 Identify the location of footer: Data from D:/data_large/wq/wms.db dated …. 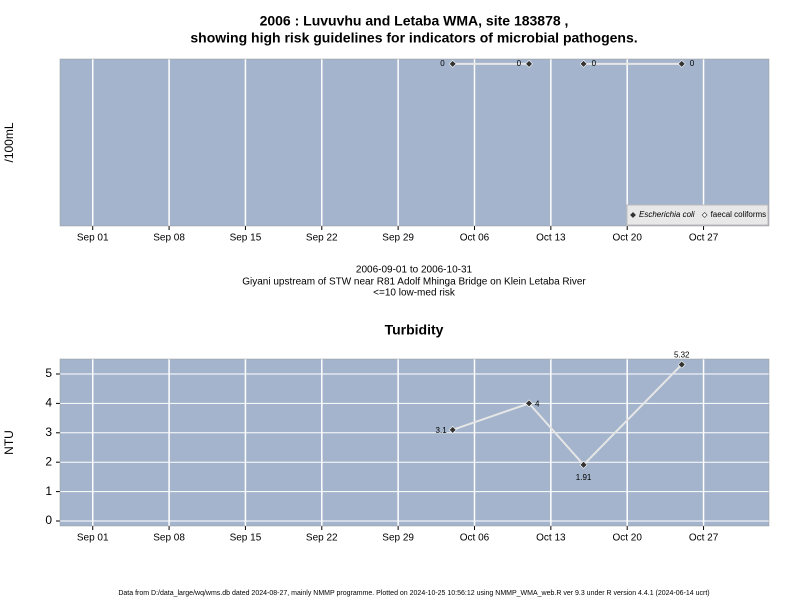
(413, 593).